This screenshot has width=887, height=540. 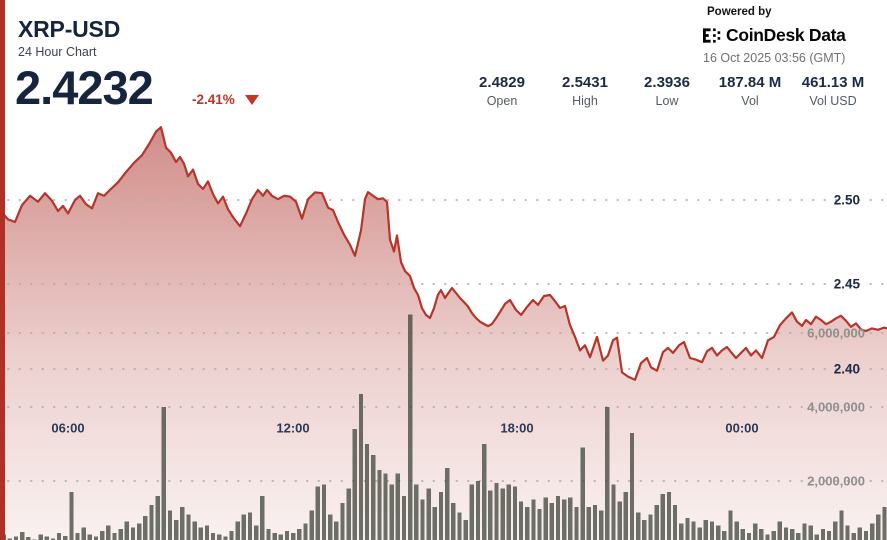 I want to click on price-change-percent: -2.41%, so click(x=213, y=99).